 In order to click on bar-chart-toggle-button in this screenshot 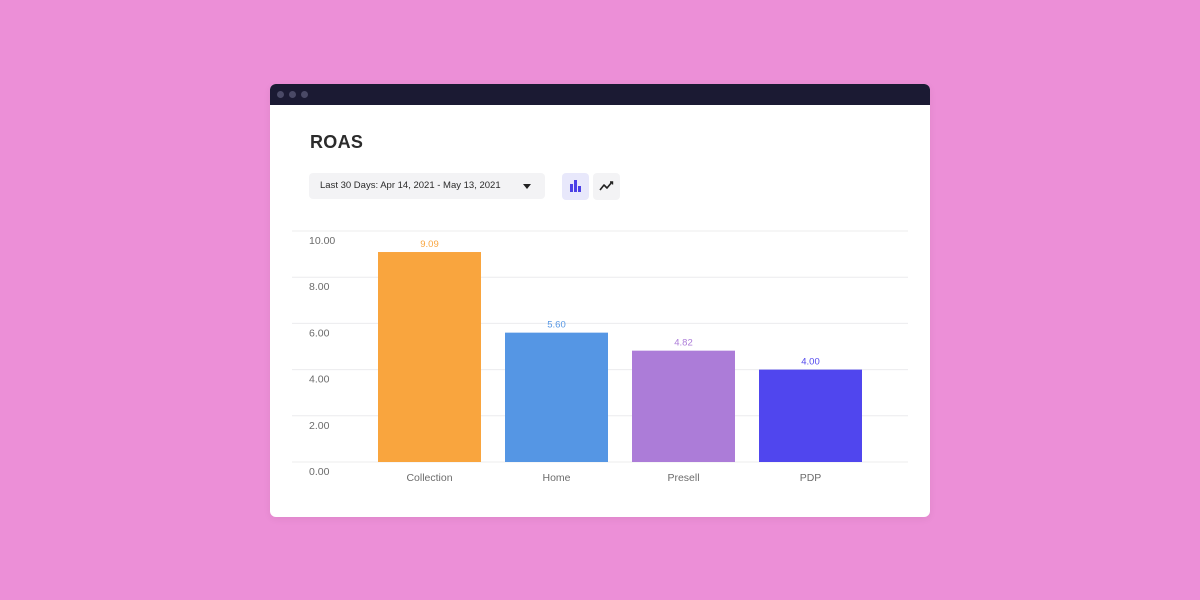, I will do `click(575, 186)`.